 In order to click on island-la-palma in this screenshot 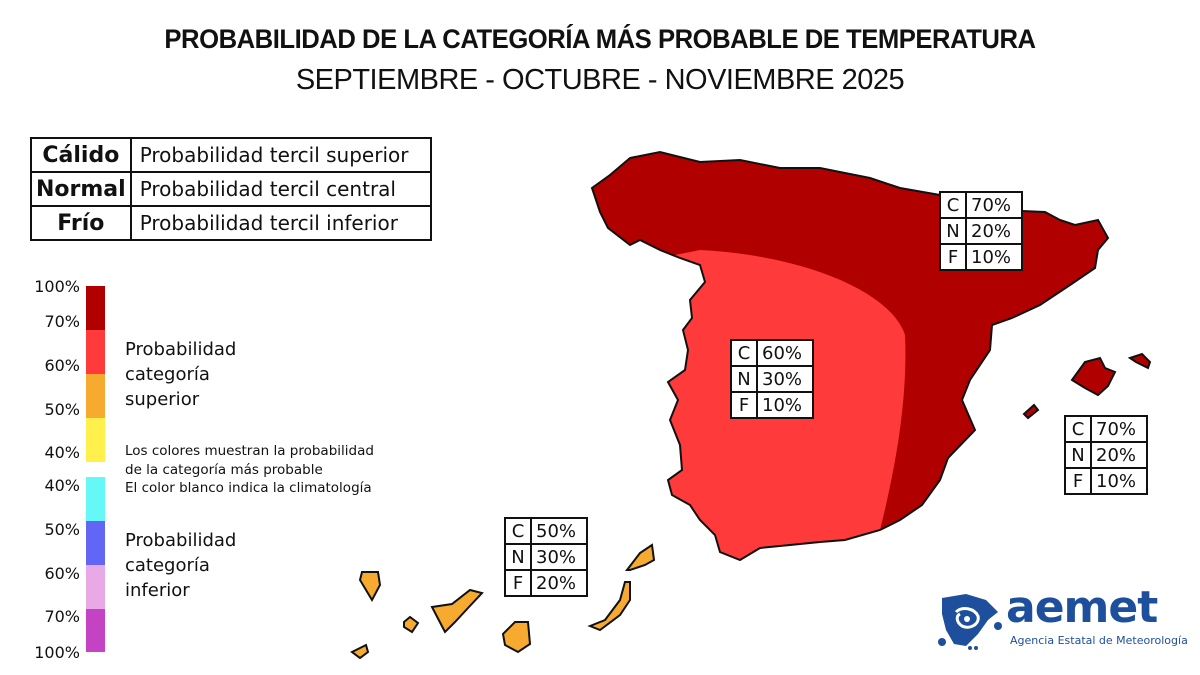, I will do `click(370, 587)`.